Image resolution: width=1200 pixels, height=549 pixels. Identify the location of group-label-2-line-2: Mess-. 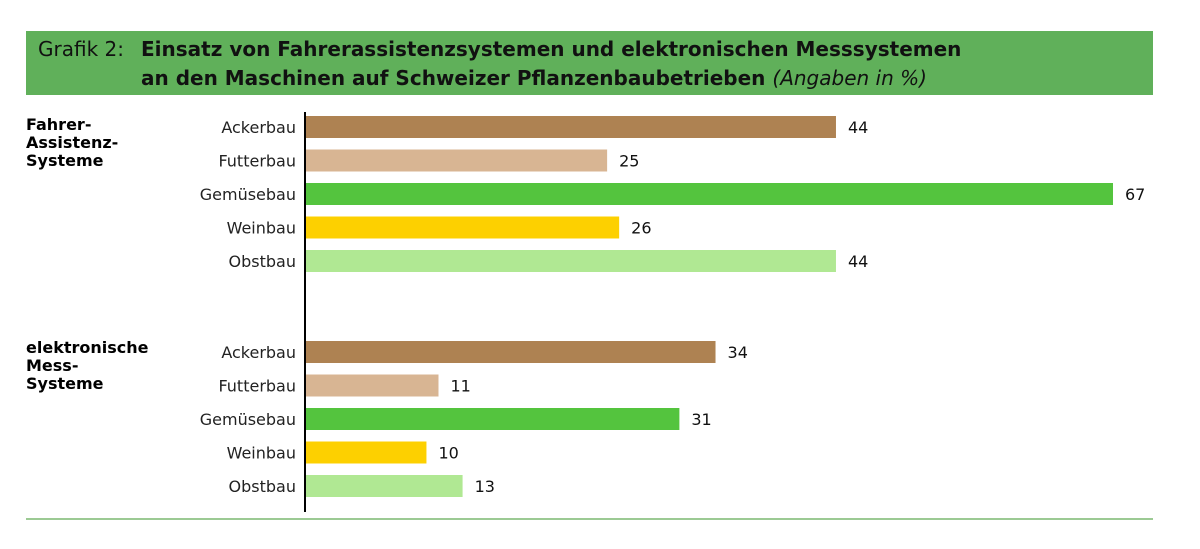
(52, 365).